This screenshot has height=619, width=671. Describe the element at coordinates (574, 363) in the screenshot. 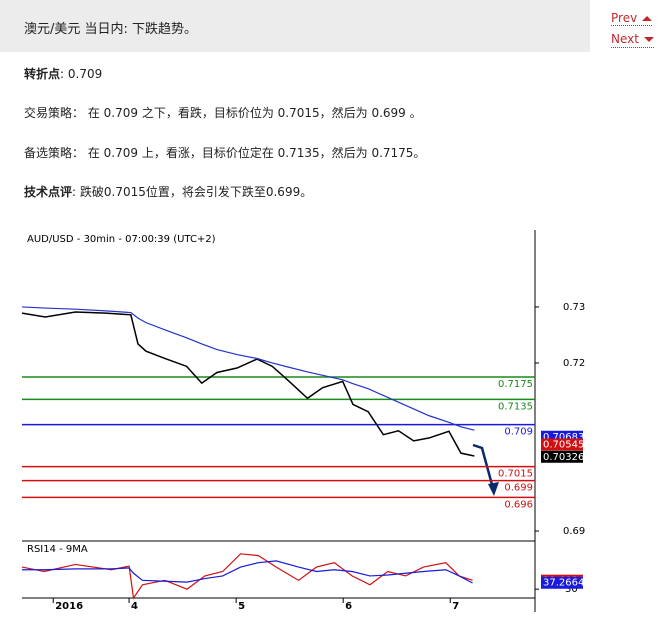

I see `y-tick-label: 0.72` at that location.